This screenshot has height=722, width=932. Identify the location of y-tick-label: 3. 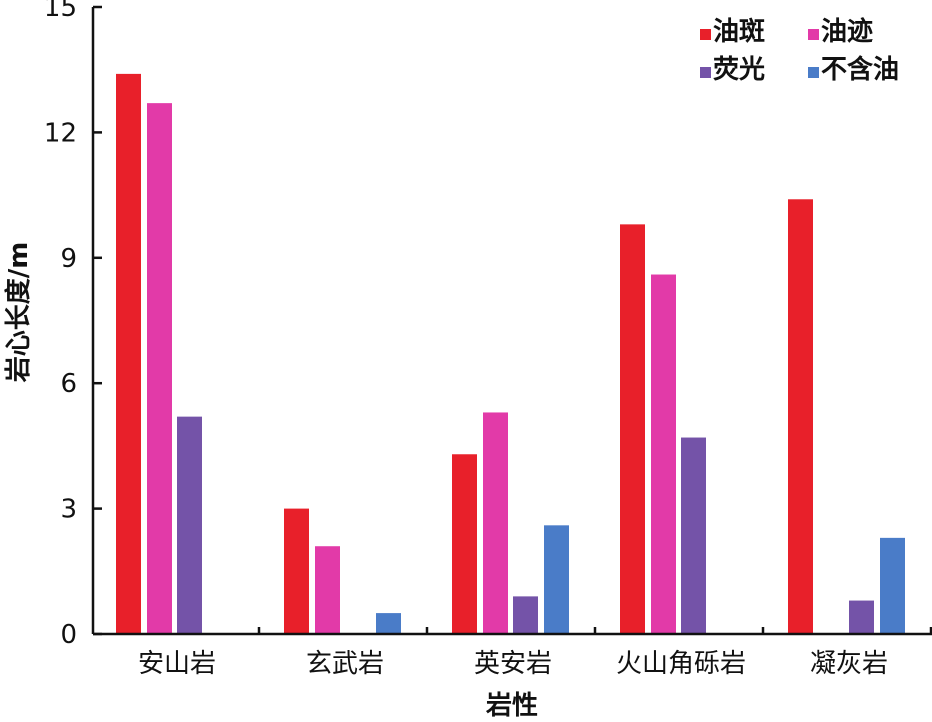
(68, 510).